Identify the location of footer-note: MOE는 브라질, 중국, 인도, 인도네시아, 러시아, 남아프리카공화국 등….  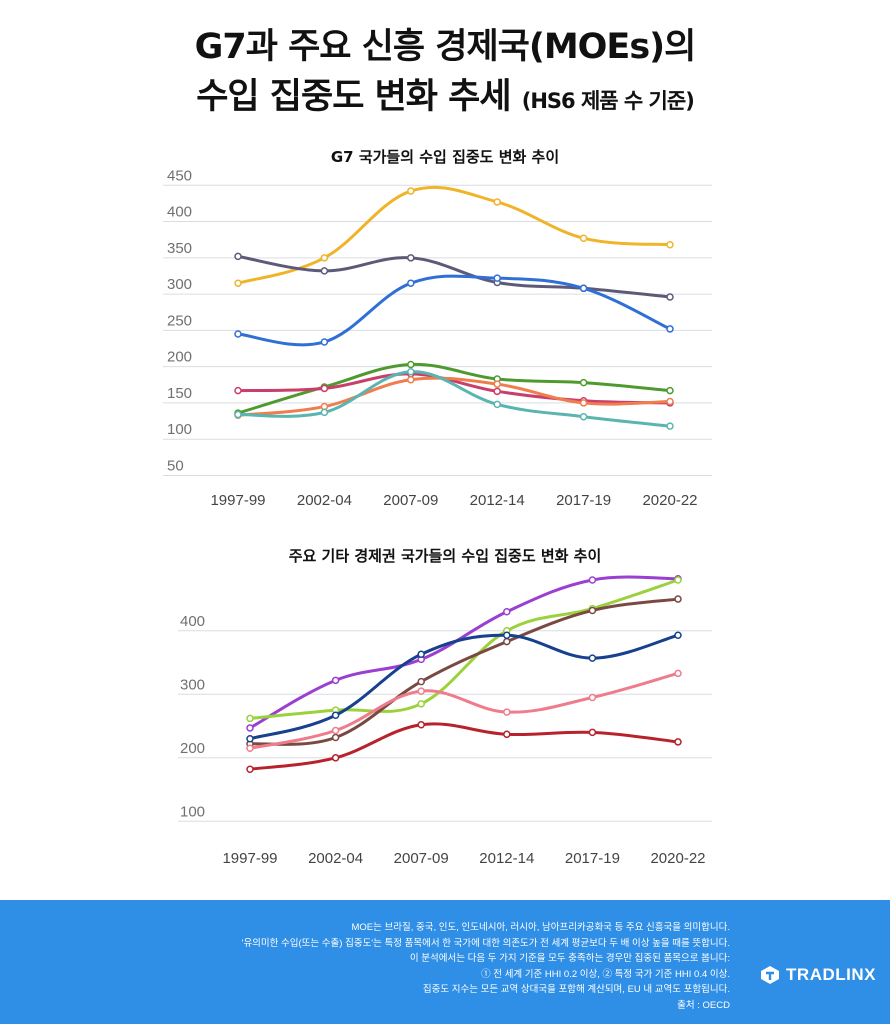
(540, 927).